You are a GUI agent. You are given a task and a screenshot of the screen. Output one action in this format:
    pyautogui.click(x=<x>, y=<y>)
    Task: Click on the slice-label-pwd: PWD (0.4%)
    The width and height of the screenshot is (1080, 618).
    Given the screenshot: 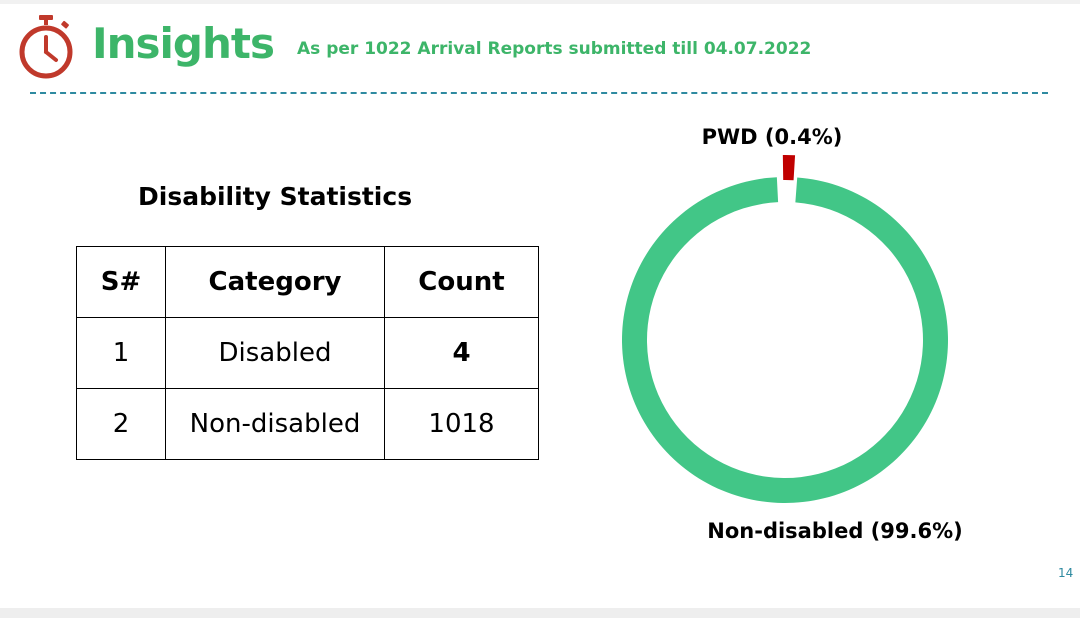 What is the action you would take?
    pyautogui.click(x=772, y=137)
    